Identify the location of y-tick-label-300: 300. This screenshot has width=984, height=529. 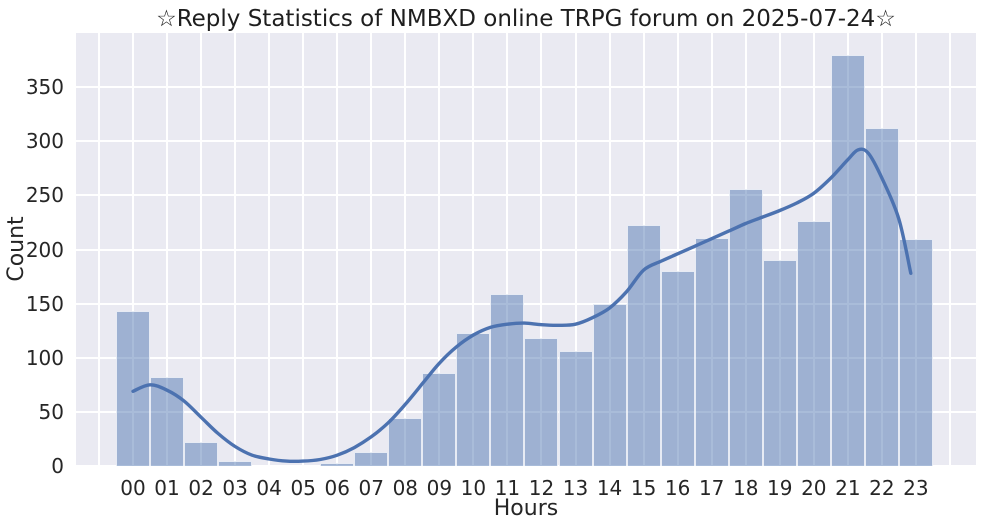
(44, 141).